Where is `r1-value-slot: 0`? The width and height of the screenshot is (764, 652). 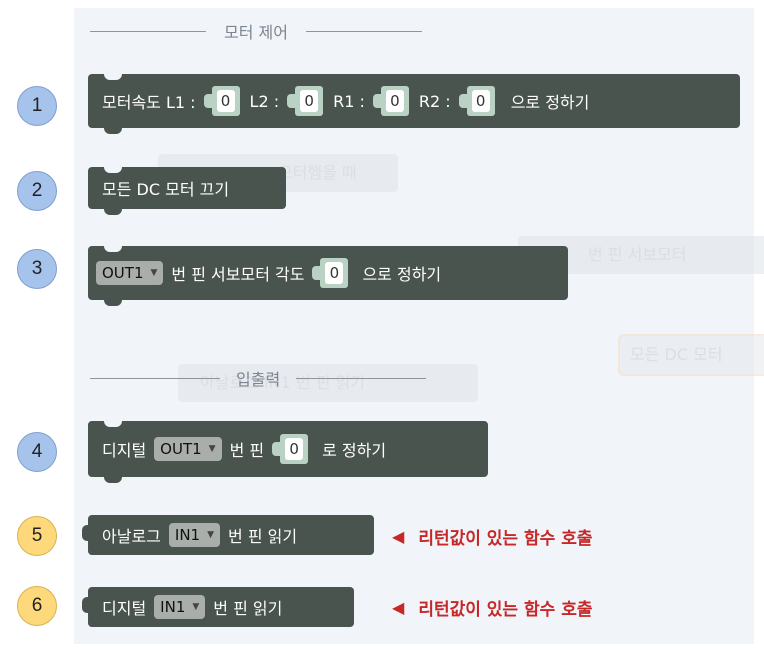
r1-value-slot: 0 is located at coordinates (390, 101).